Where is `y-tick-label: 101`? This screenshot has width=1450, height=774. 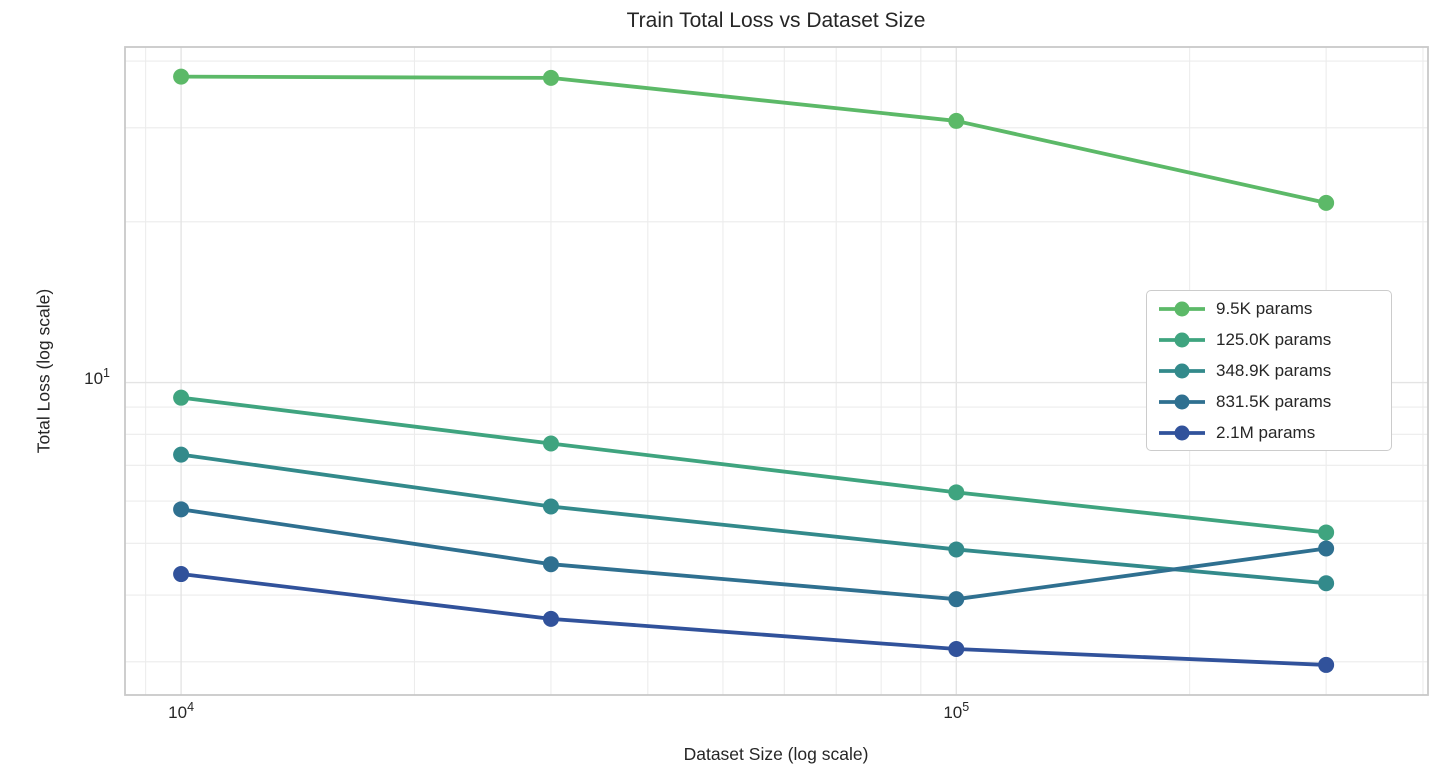 y-tick-label: 101 is located at coordinates (84, 377).